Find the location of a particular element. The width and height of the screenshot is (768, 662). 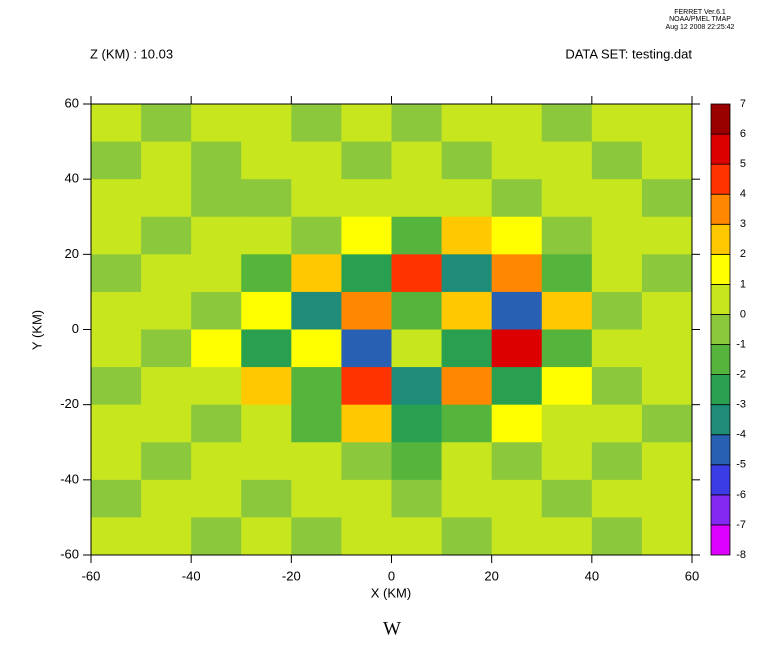

colorbar-label: 0 is located at coordinates (743, 314).